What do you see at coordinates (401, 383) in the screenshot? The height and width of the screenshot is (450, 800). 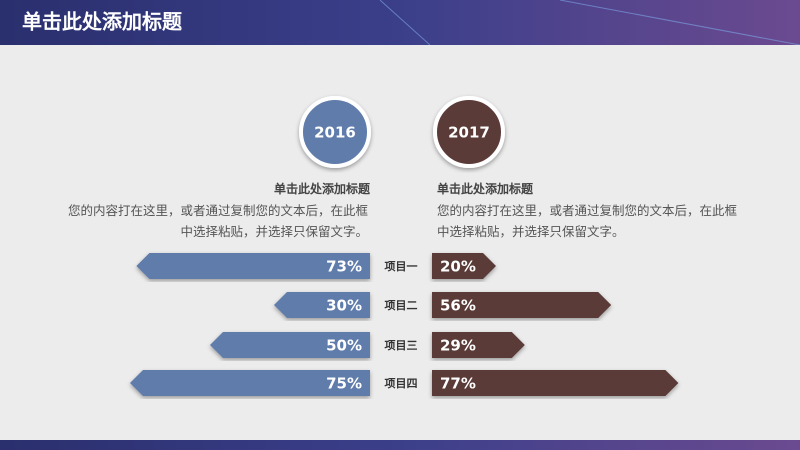 I see `category-label: 项目四` at bounding box center [401, 383].